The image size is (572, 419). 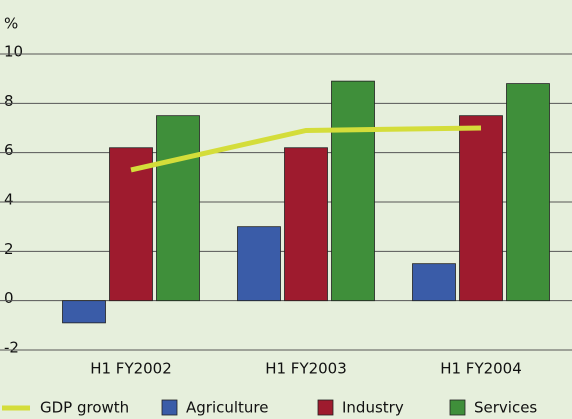 I want to click on y-tick-label: 10, so click(x=13, y=52).